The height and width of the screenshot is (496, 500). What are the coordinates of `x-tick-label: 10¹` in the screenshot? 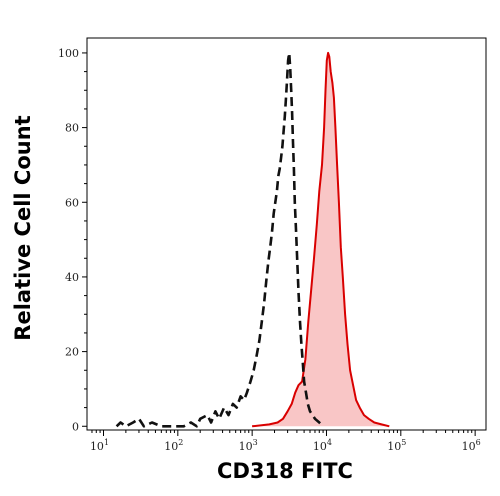 It's located at (99, 445).